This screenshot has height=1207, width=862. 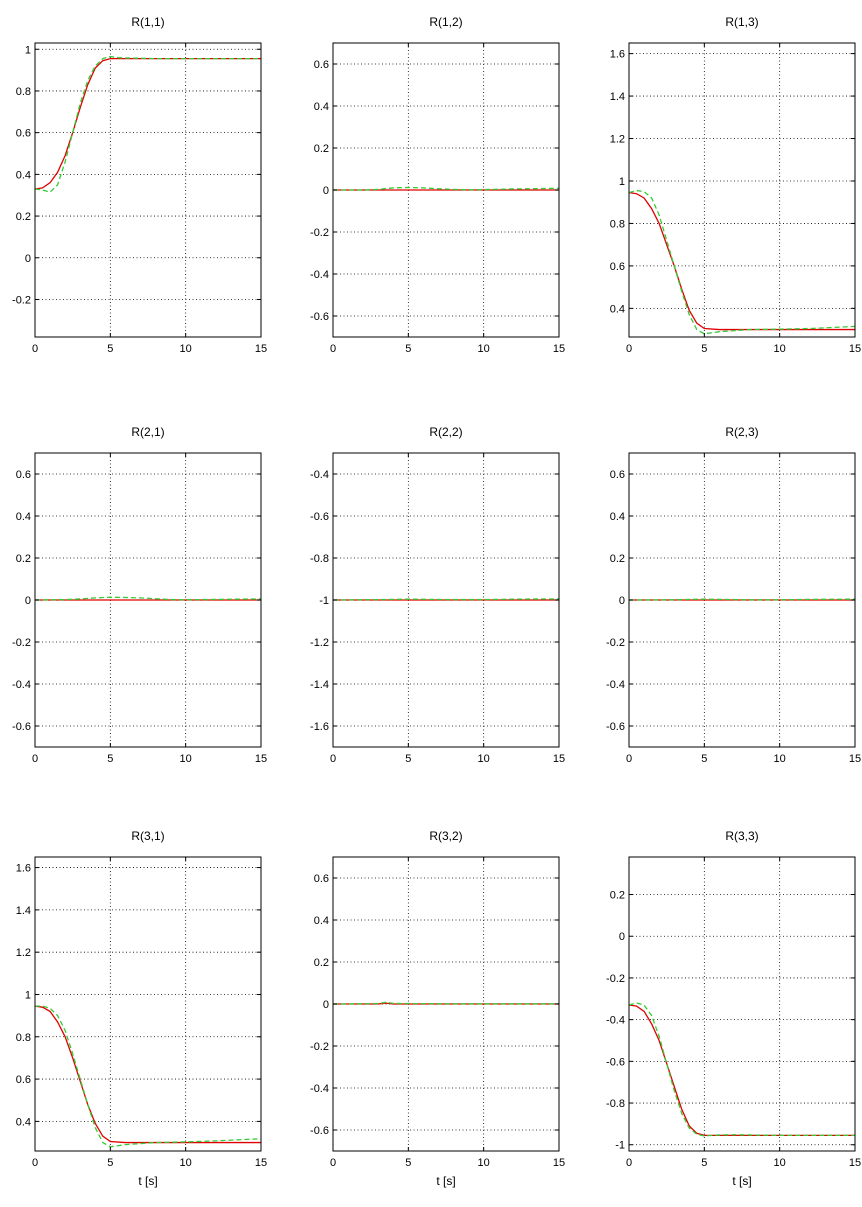 What do you see at coordinates (437, 185) in the screenshot?
I see `subplot-2: 0 5 10 15 -0.6 -0.4 -0.2 0 0.2 0.4 0.6 R(1,2)` at bounding box center [437, 185].